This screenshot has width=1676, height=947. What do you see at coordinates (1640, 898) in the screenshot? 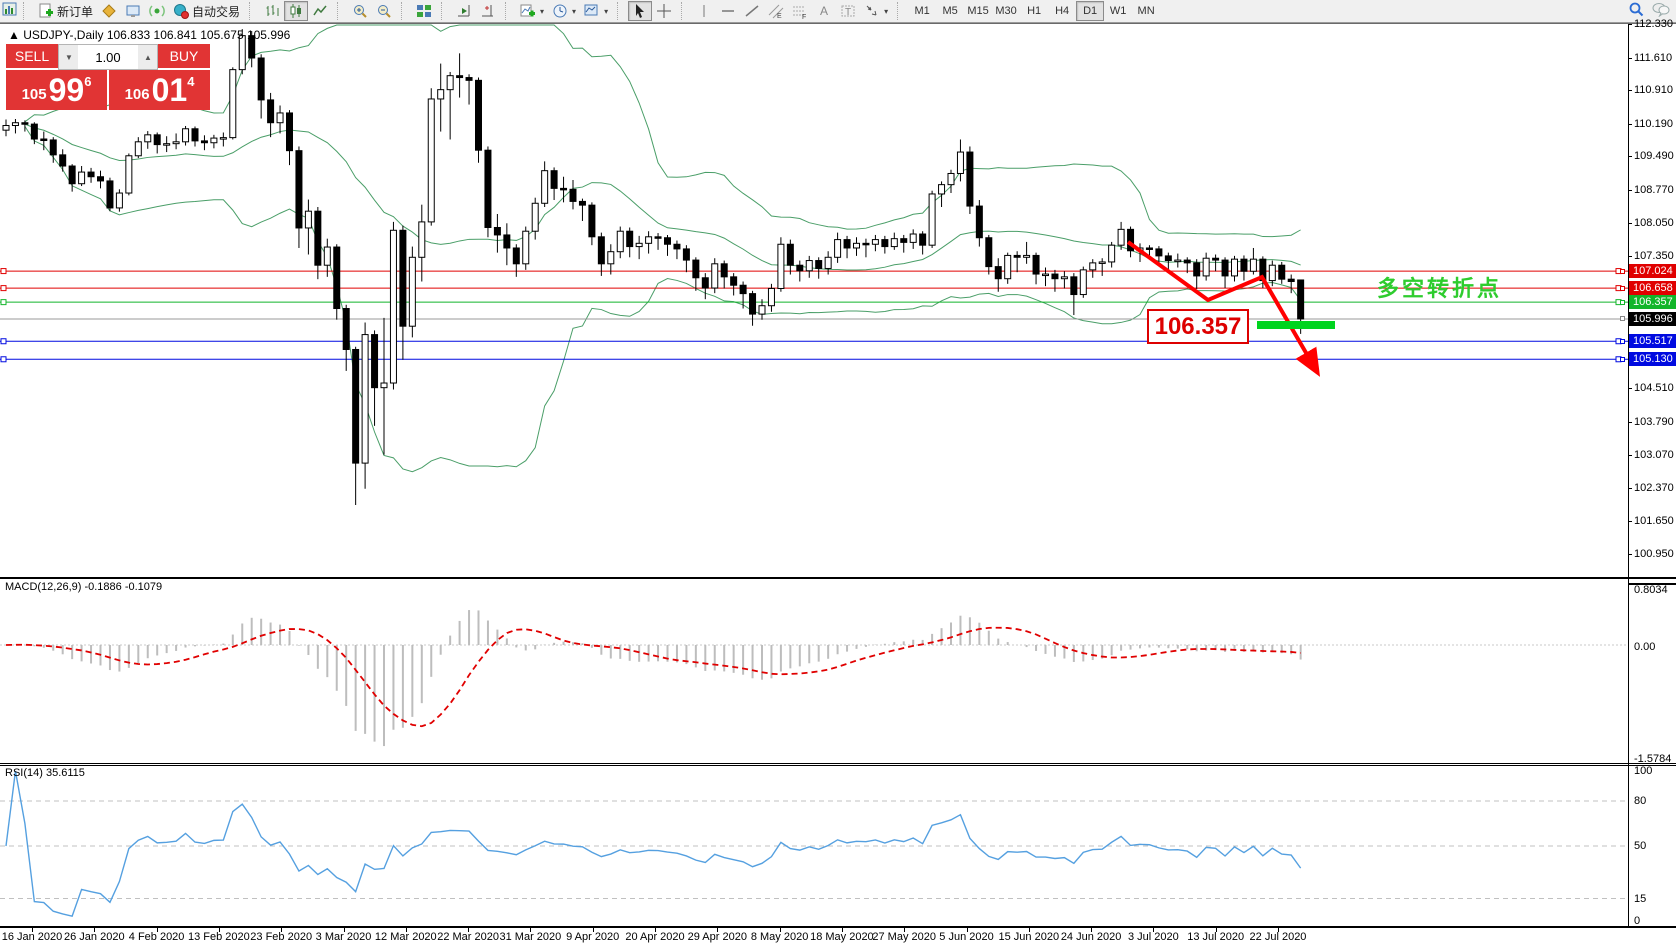
I see `rsi-axis-label: 15` at bounding box center [1640, 898].